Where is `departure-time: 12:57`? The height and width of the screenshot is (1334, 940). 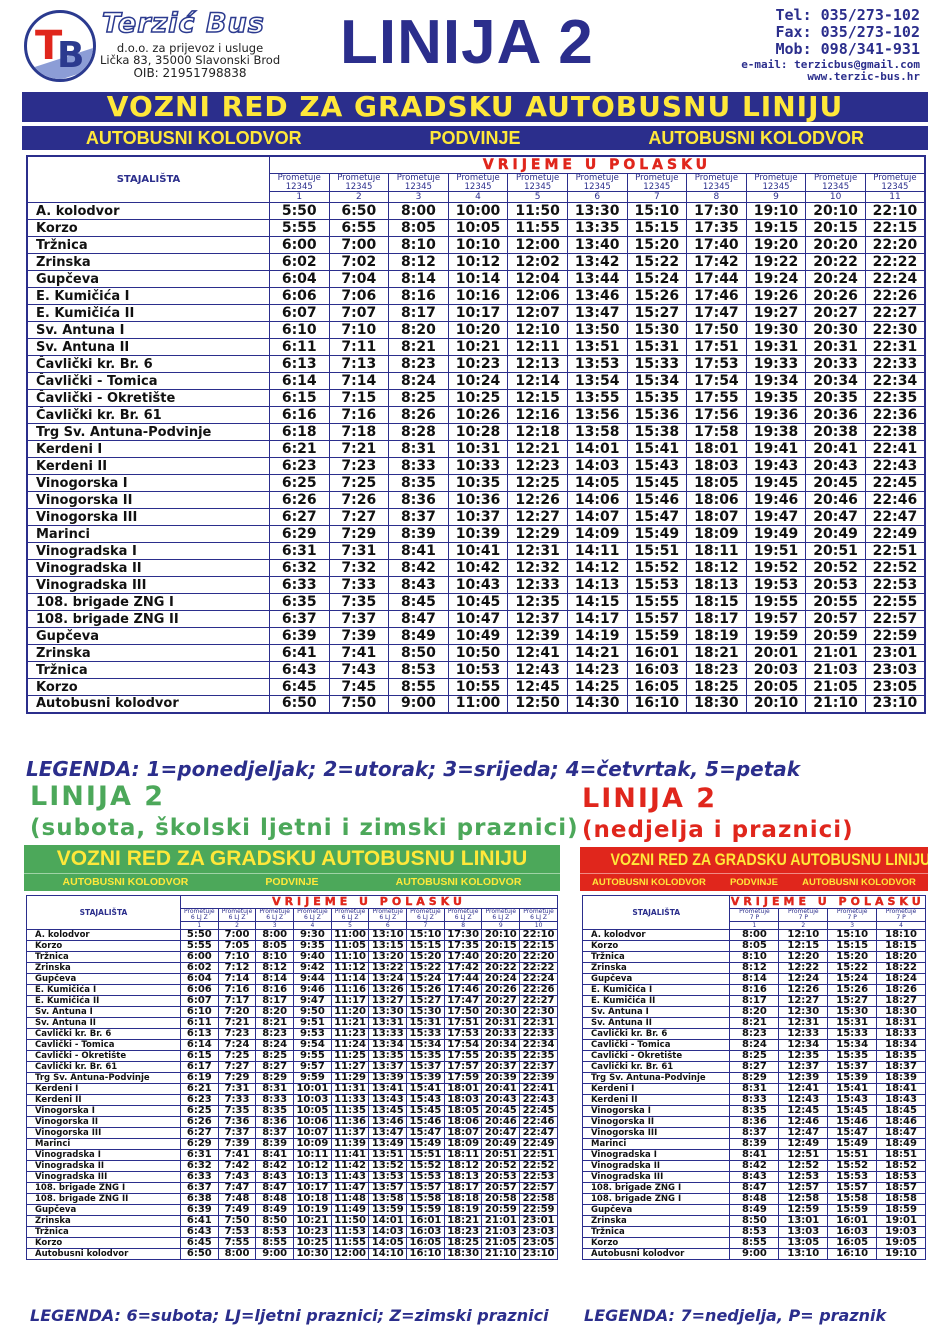 departure-time: 12:57 is located at coordinates (803, 1188).